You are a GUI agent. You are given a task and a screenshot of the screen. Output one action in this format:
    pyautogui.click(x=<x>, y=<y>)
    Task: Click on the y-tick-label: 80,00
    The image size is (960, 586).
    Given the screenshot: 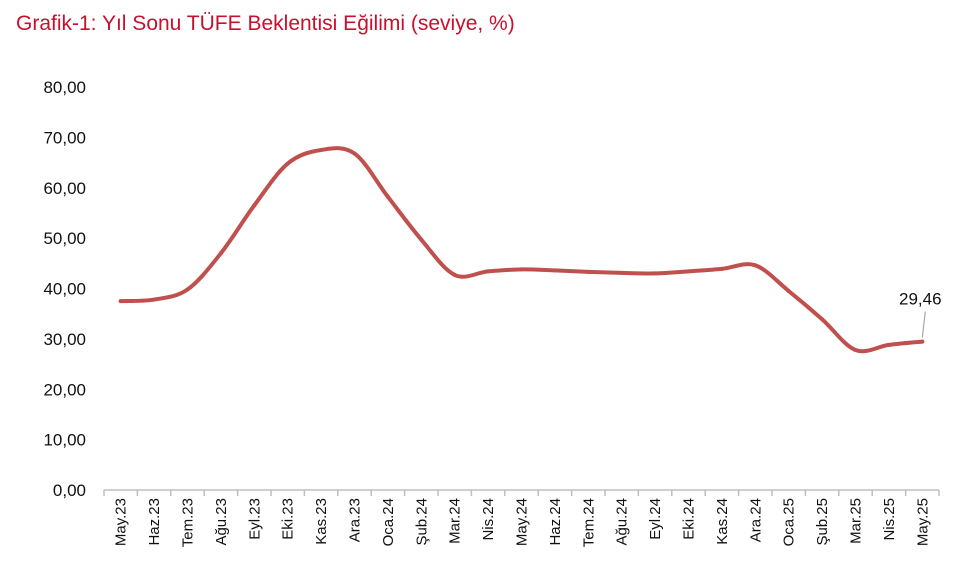 What is the action you would take?
    pyautogui.click(x=64, y=87)
    